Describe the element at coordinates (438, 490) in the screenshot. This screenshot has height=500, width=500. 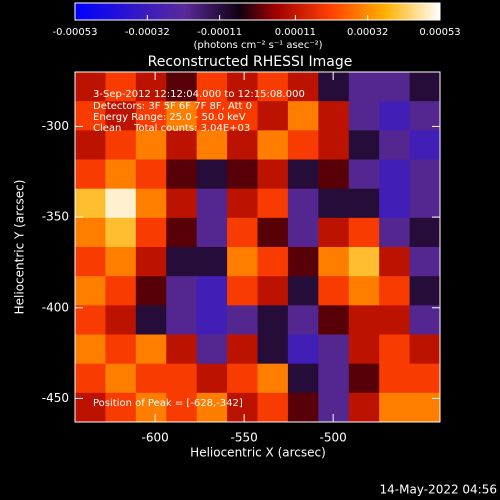
I see `timestamp: 14-May-2022 04:56` at that location.